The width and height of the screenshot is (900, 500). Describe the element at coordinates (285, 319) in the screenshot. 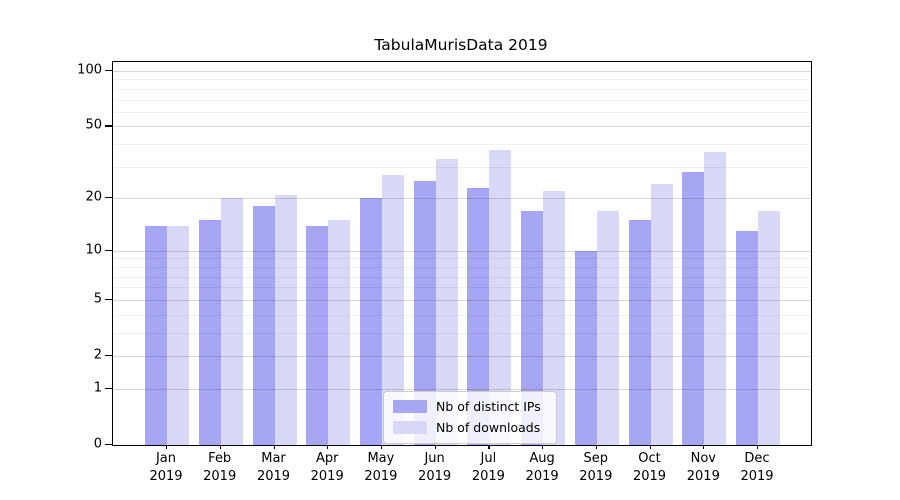

I see `bar-downloads-mar` at that location.